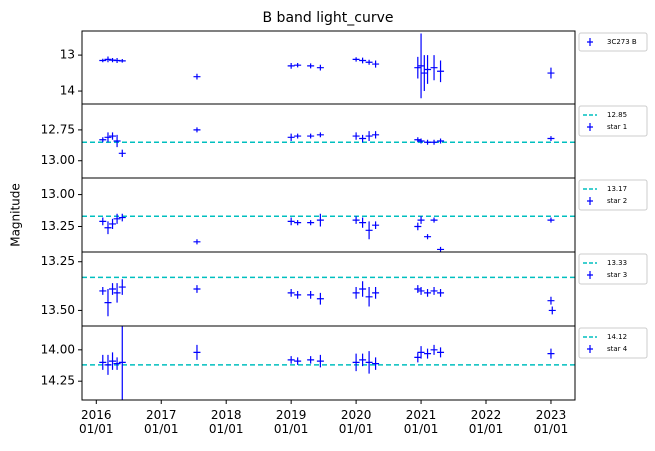 This screenshot has height=451, width=655. What do you see at coordinates (58, 129) in the screenshot?
I see `y-tick-label: 12.75` at bounding box center [58, 129].